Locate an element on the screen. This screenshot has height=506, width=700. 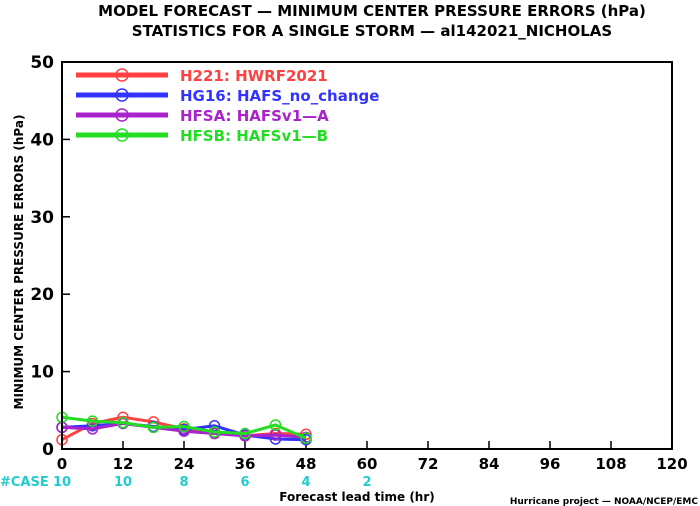
case-count: 8 is located at coordinates (183, 482).